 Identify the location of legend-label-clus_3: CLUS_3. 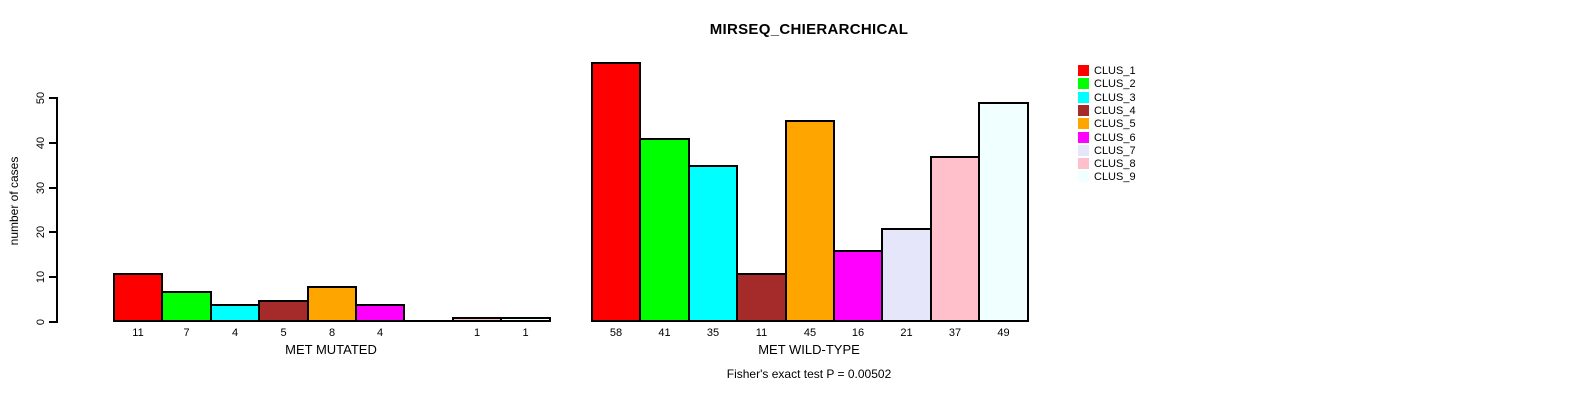
(1115, 98).